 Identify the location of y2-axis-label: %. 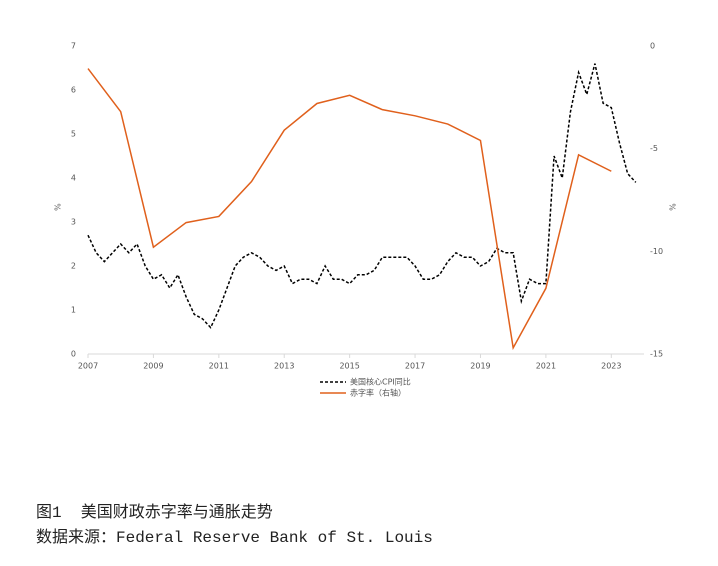
(672, 207).